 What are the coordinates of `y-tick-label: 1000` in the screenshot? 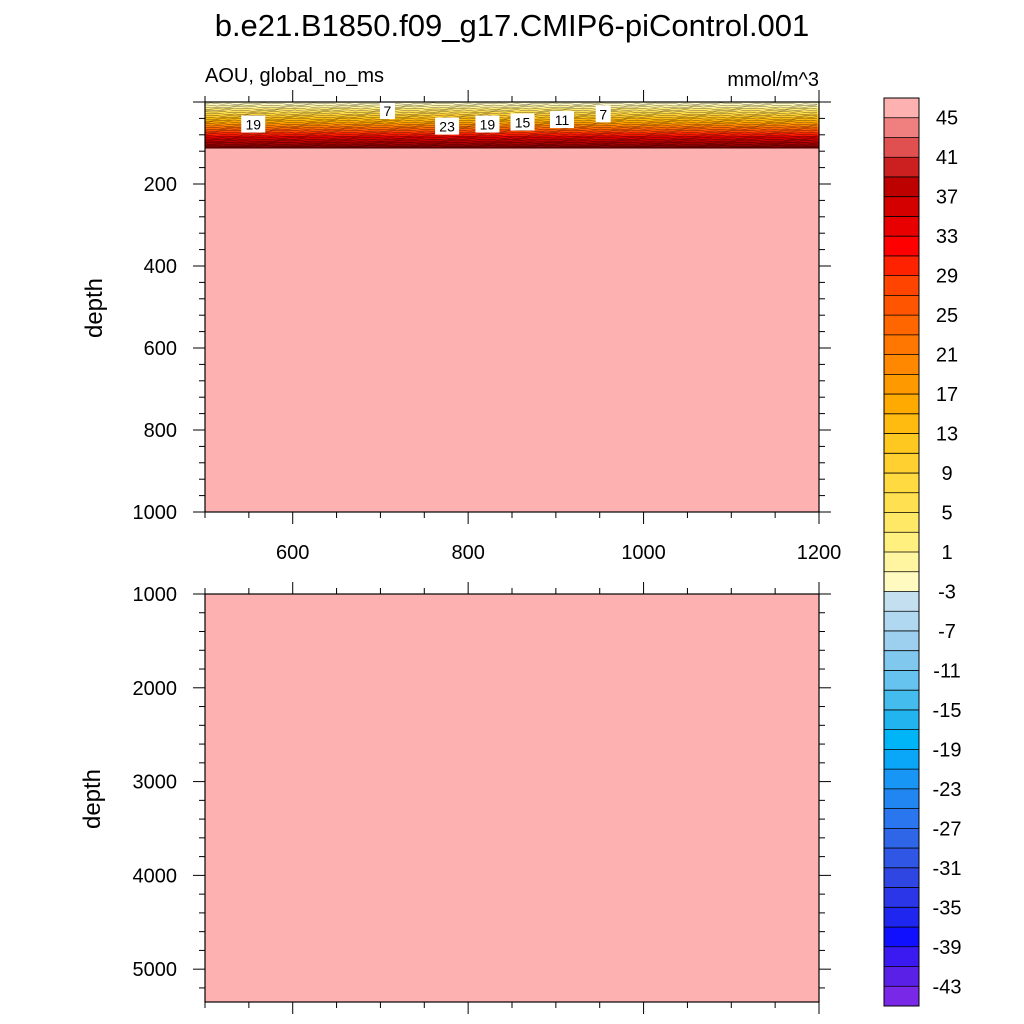 It's located at (155, 595).